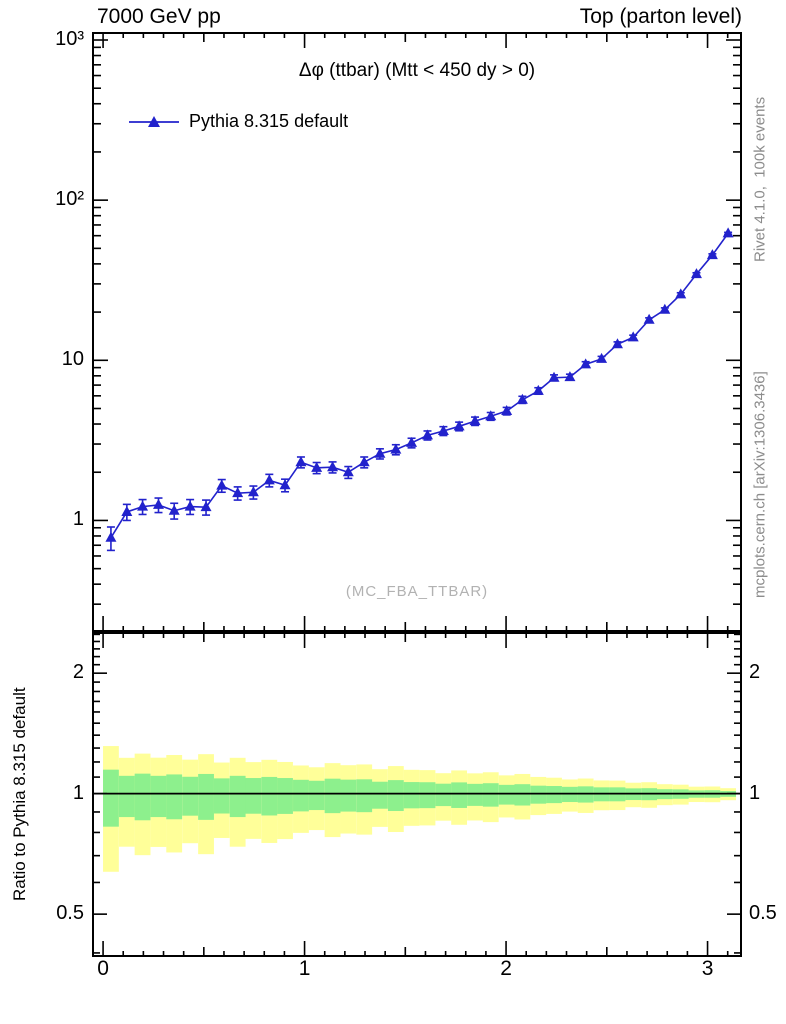 This screenshot has width=786, height=1024. What do you see at coordinates (660, 16) in the screenshot?
I see `analysis-group-title: Top (parton level)` at bounding box center [660, 16].